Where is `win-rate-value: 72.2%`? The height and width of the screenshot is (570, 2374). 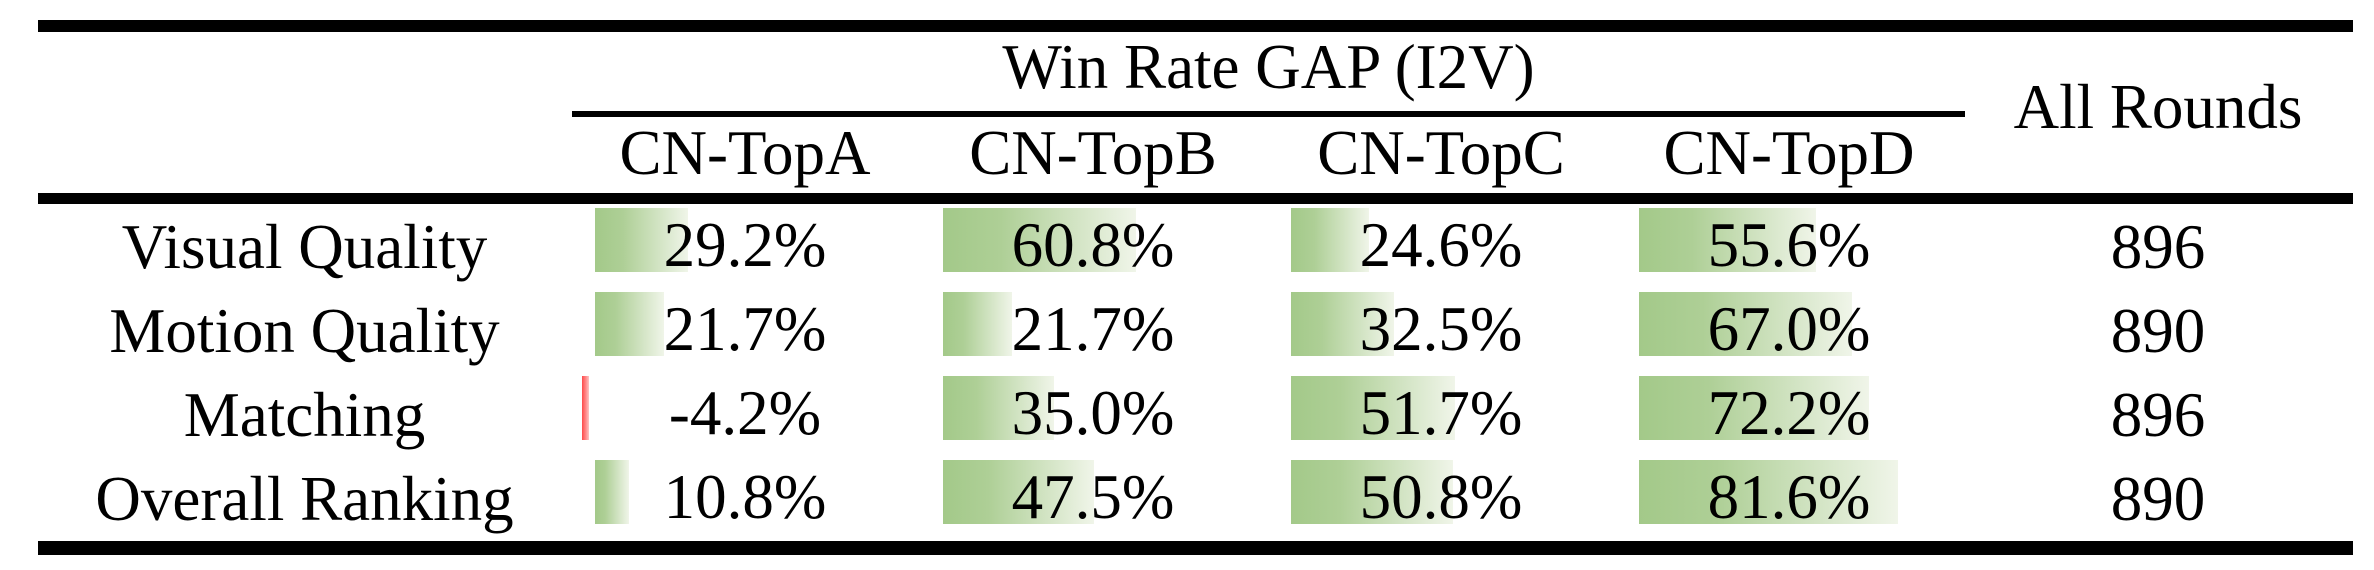 win-rate-value: 72.2% is located at coordinates (1789, 413).